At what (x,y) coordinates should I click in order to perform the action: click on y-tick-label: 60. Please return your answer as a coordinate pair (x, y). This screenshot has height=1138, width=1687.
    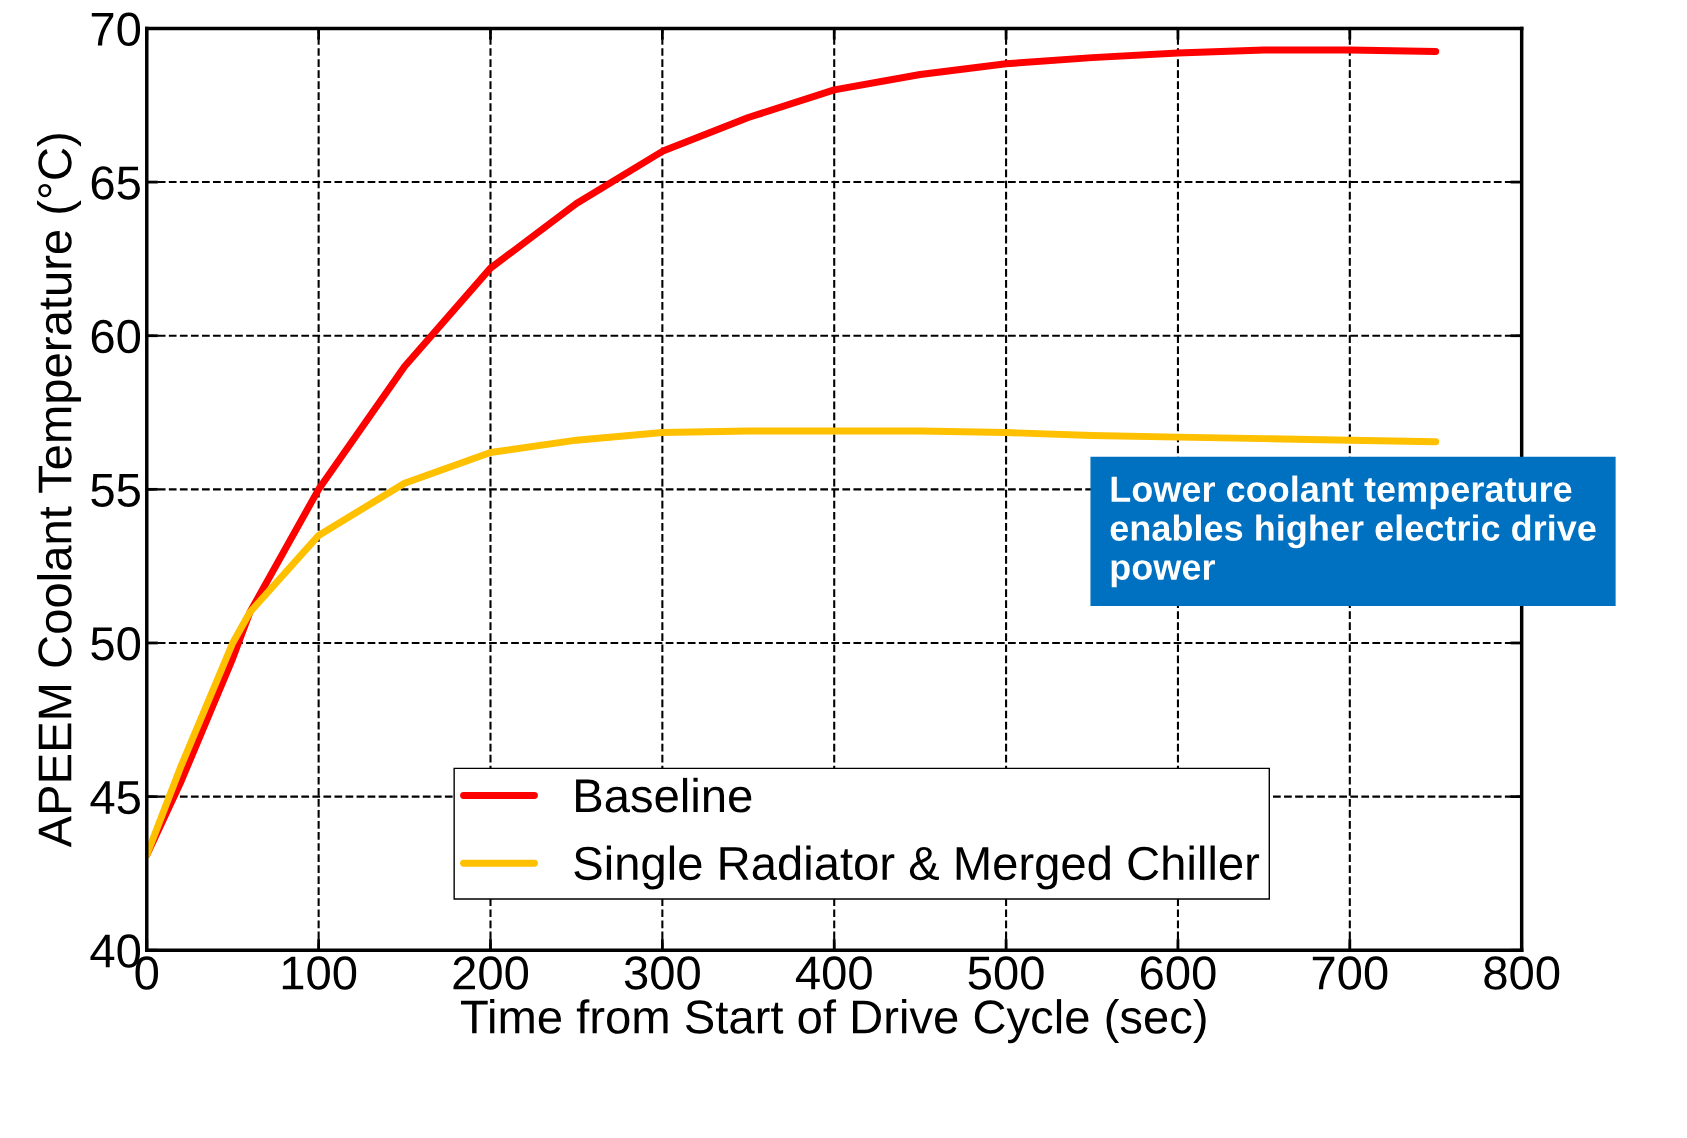
    Looking at the image, I should click on (116, 336).